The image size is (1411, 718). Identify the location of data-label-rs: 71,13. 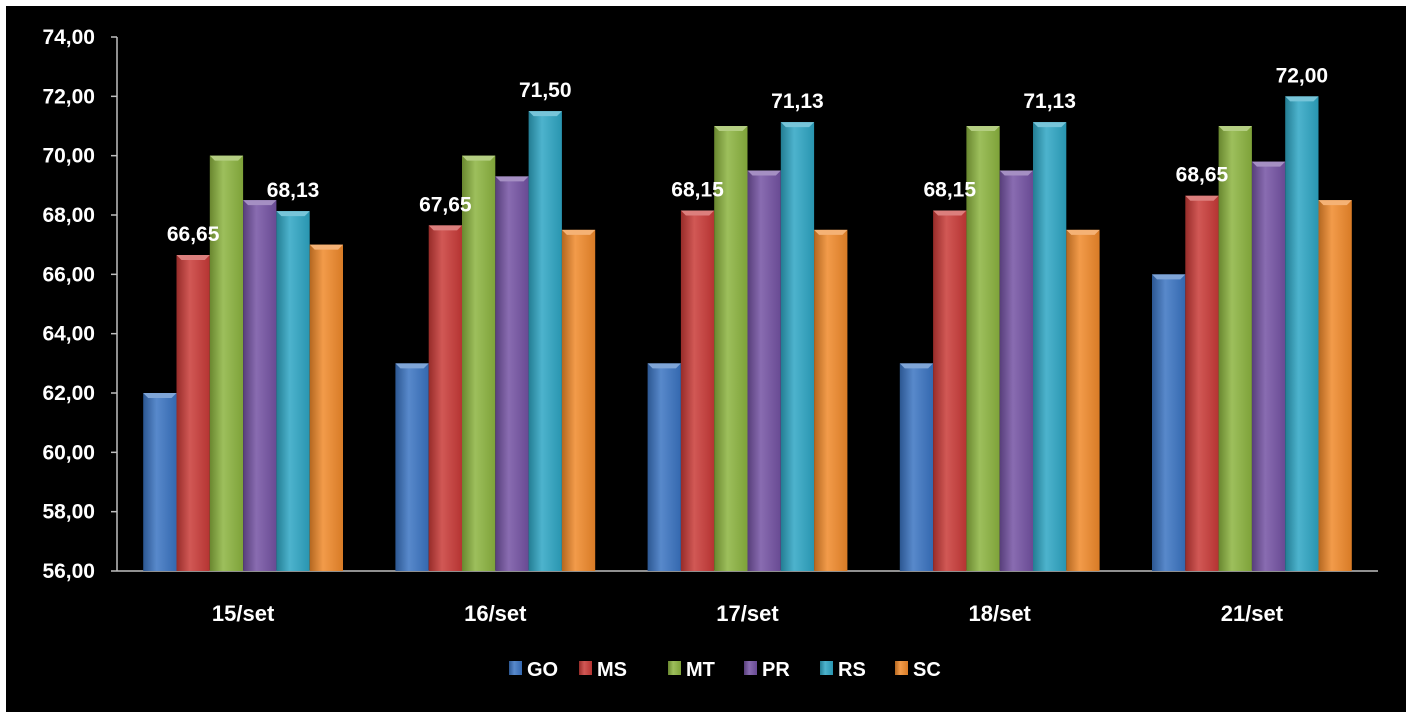
(797, 101).